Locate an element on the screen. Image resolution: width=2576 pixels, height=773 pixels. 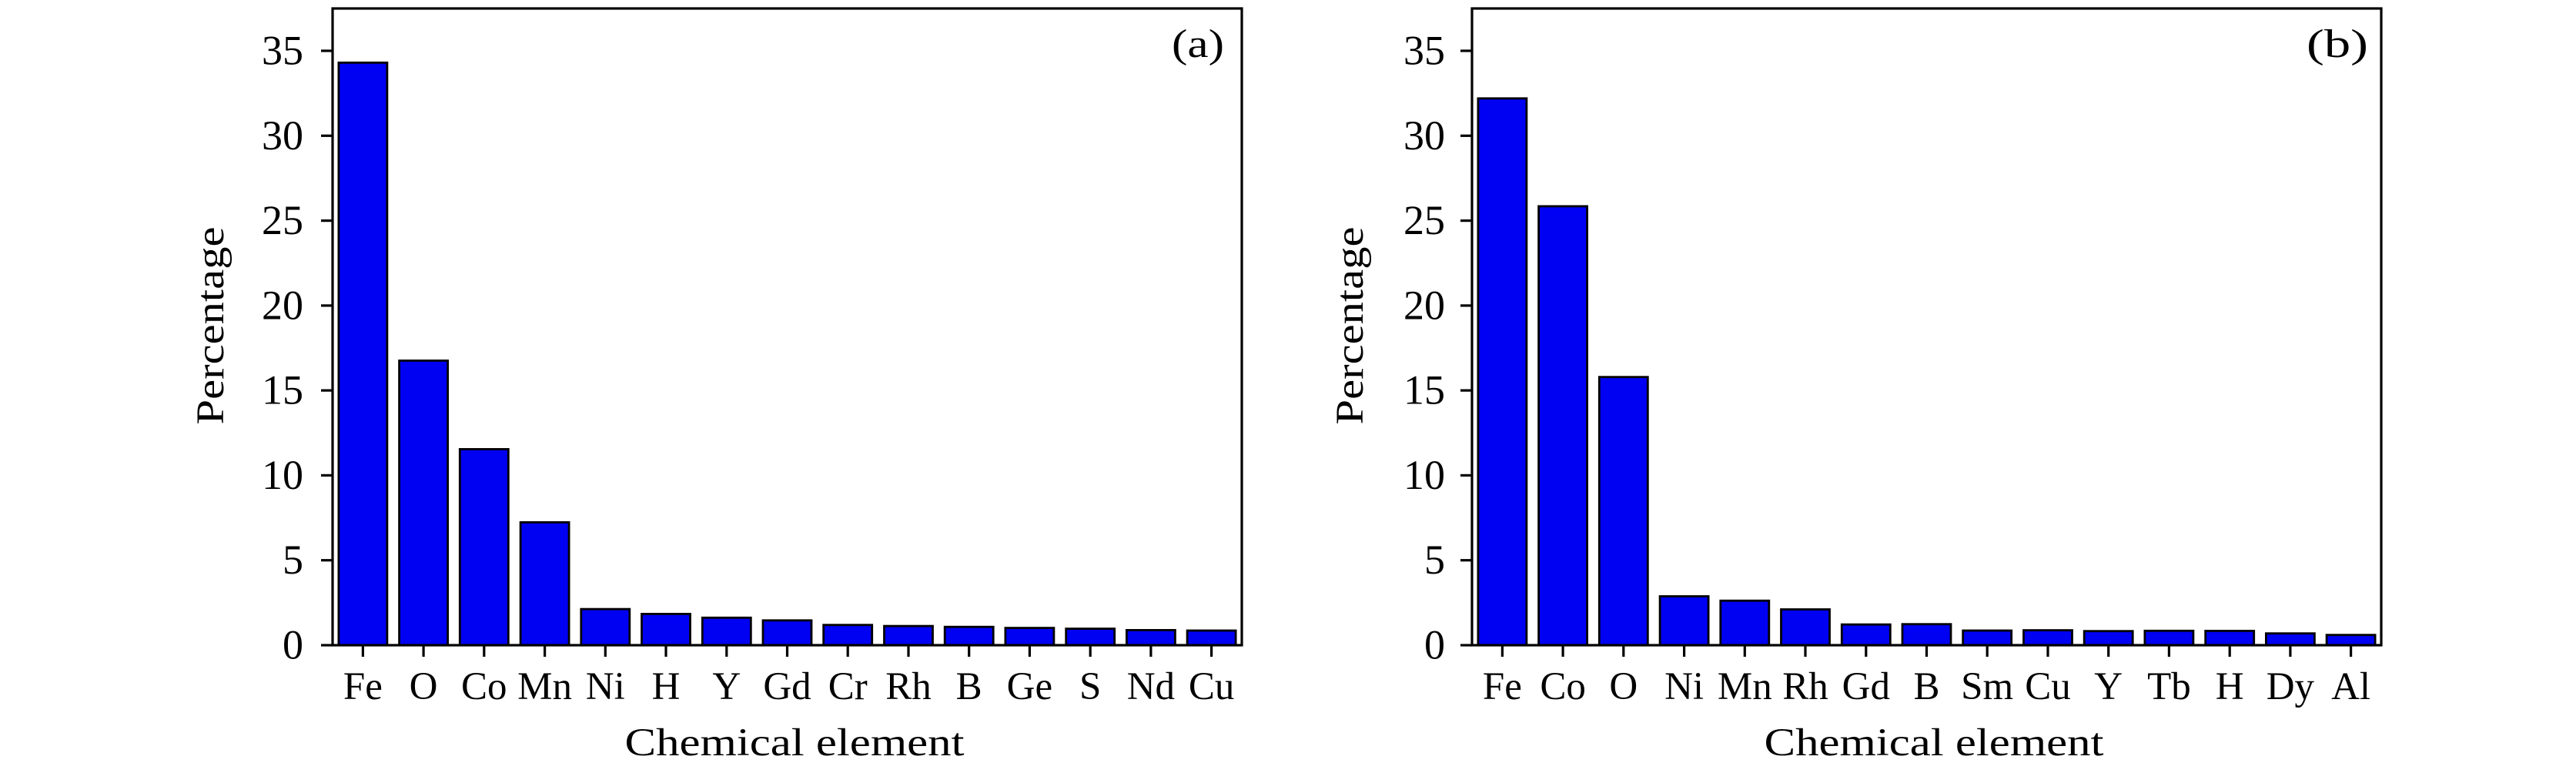
svg-text: Sm is located at coordinates (1987, 686).